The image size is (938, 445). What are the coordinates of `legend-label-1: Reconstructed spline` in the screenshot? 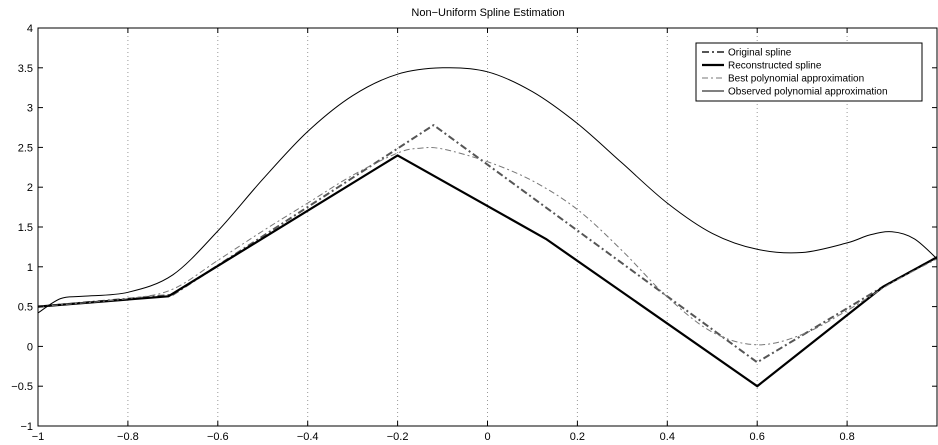 It's located at (775, 66).